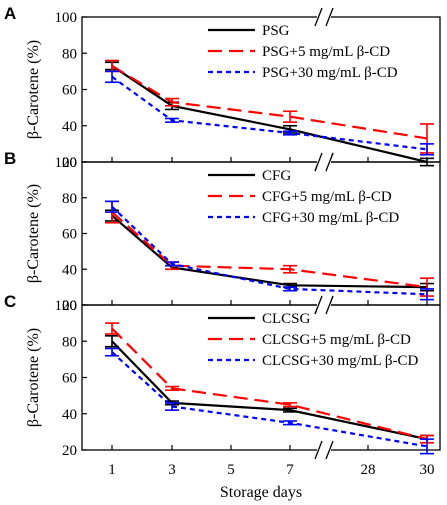  I want to click on legend-label: CFG+30 mg/mL β-CD, so click(330, 218).